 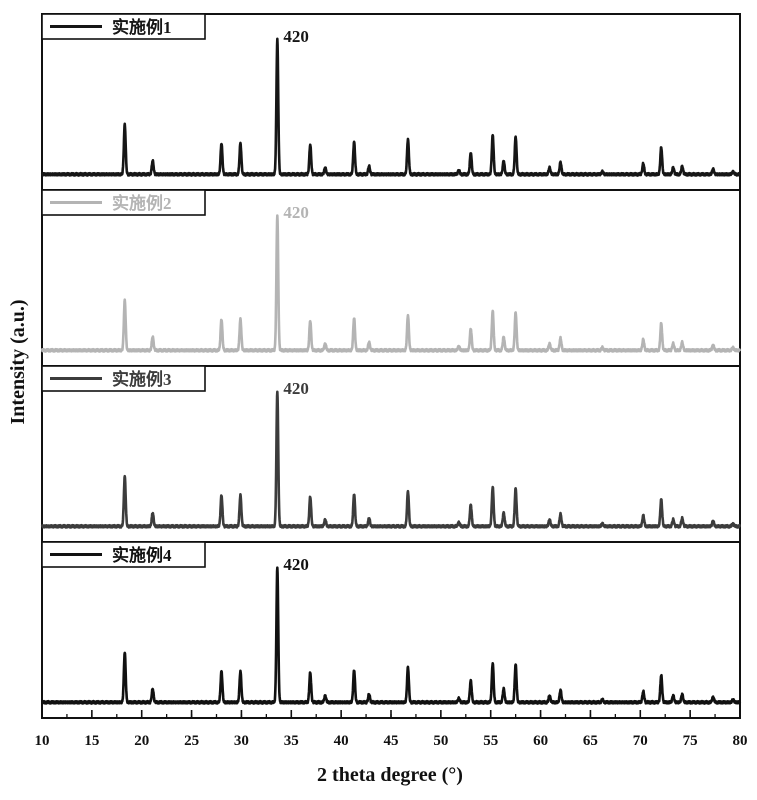 I want to click on x-tick-label: 50, so click(x=440, y=741).